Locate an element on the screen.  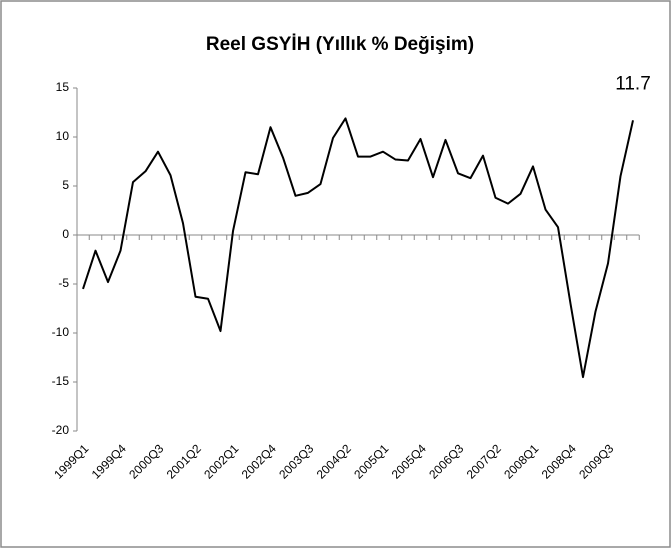
data-label: 11.7 is located at coordinates (633, 83).